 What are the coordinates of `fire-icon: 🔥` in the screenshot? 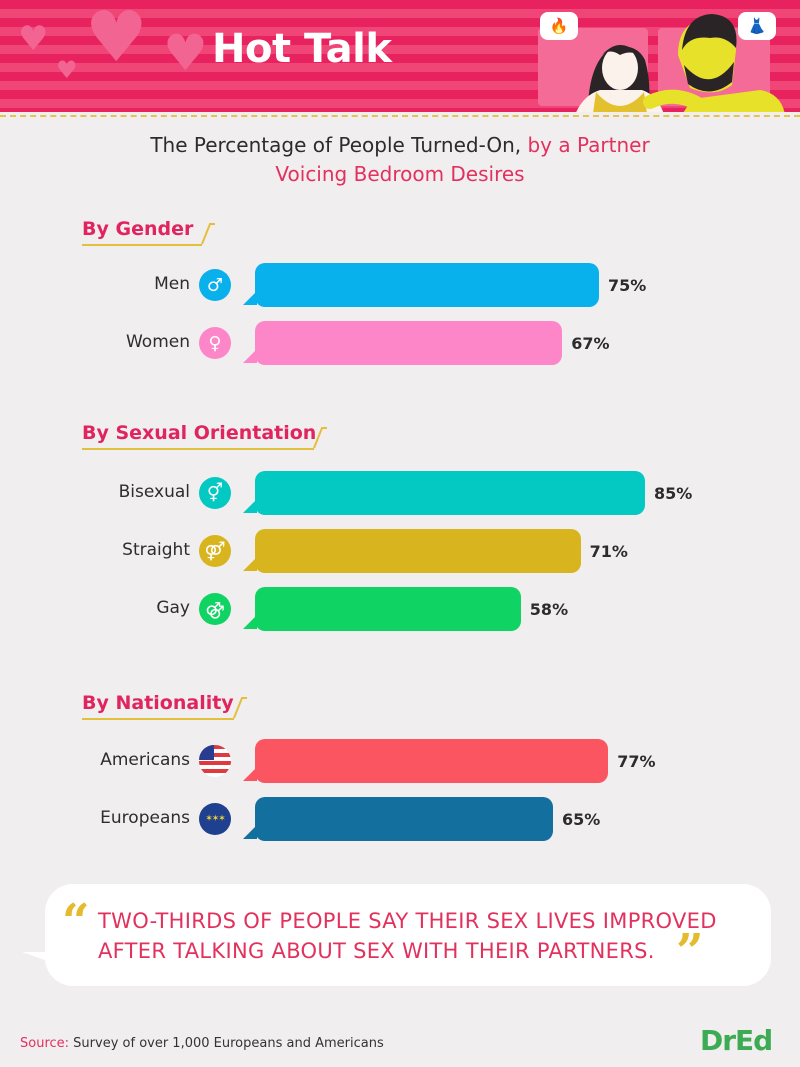 It's located at (559, 26).